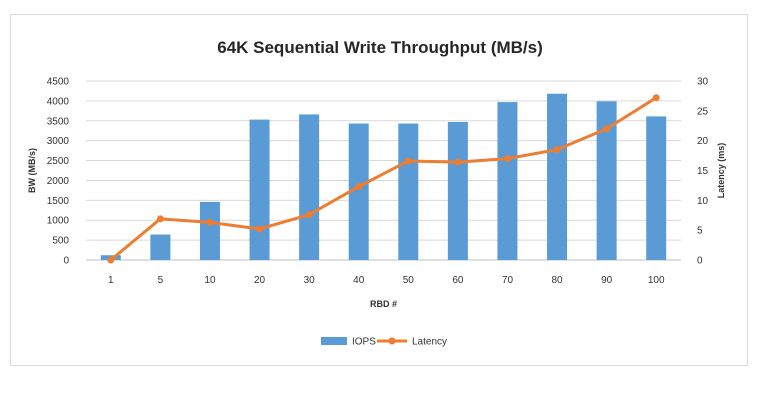 This screenshot has width=760, height=400. I want to click on y-tick-label: 2000, so click(58, 181).